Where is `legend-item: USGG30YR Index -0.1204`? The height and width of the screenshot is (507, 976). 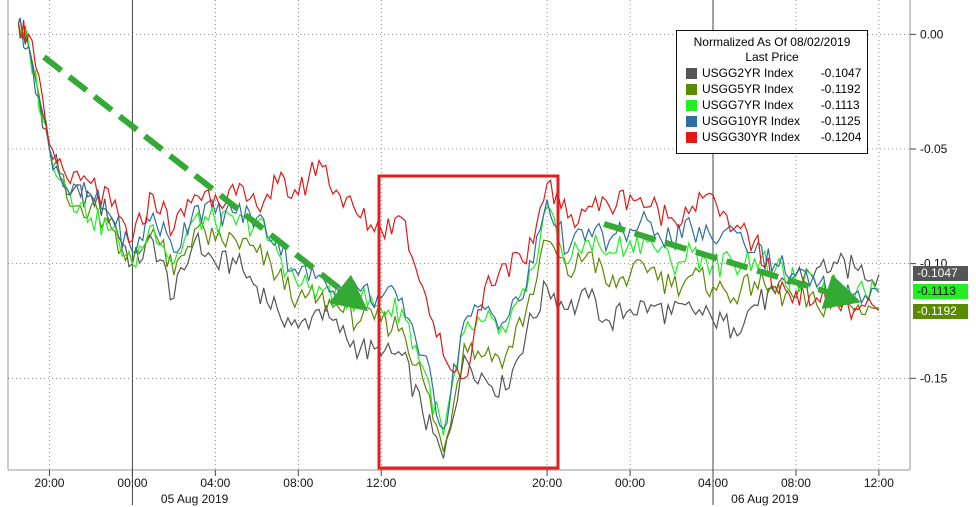
legend-item: USGG30YR Index -0.1204 is located at coordinates (776, 137).